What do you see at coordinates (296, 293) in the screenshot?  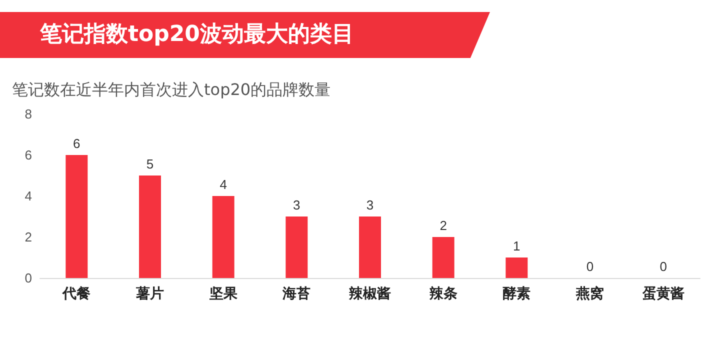 I see `x-tick-label: 海苔` at bounding box center [296, 293].